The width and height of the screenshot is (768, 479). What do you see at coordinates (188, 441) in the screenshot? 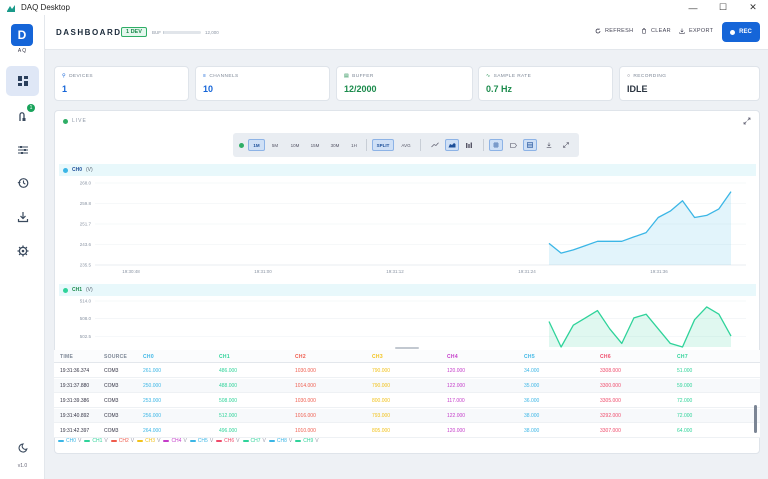
I see `channel-legend: CH0 V CH1 V CH2 V CH3 V CH4 V CH5 V CH6 V CH7 V CH8 V CH9 V` at bounding box center [188, 441].